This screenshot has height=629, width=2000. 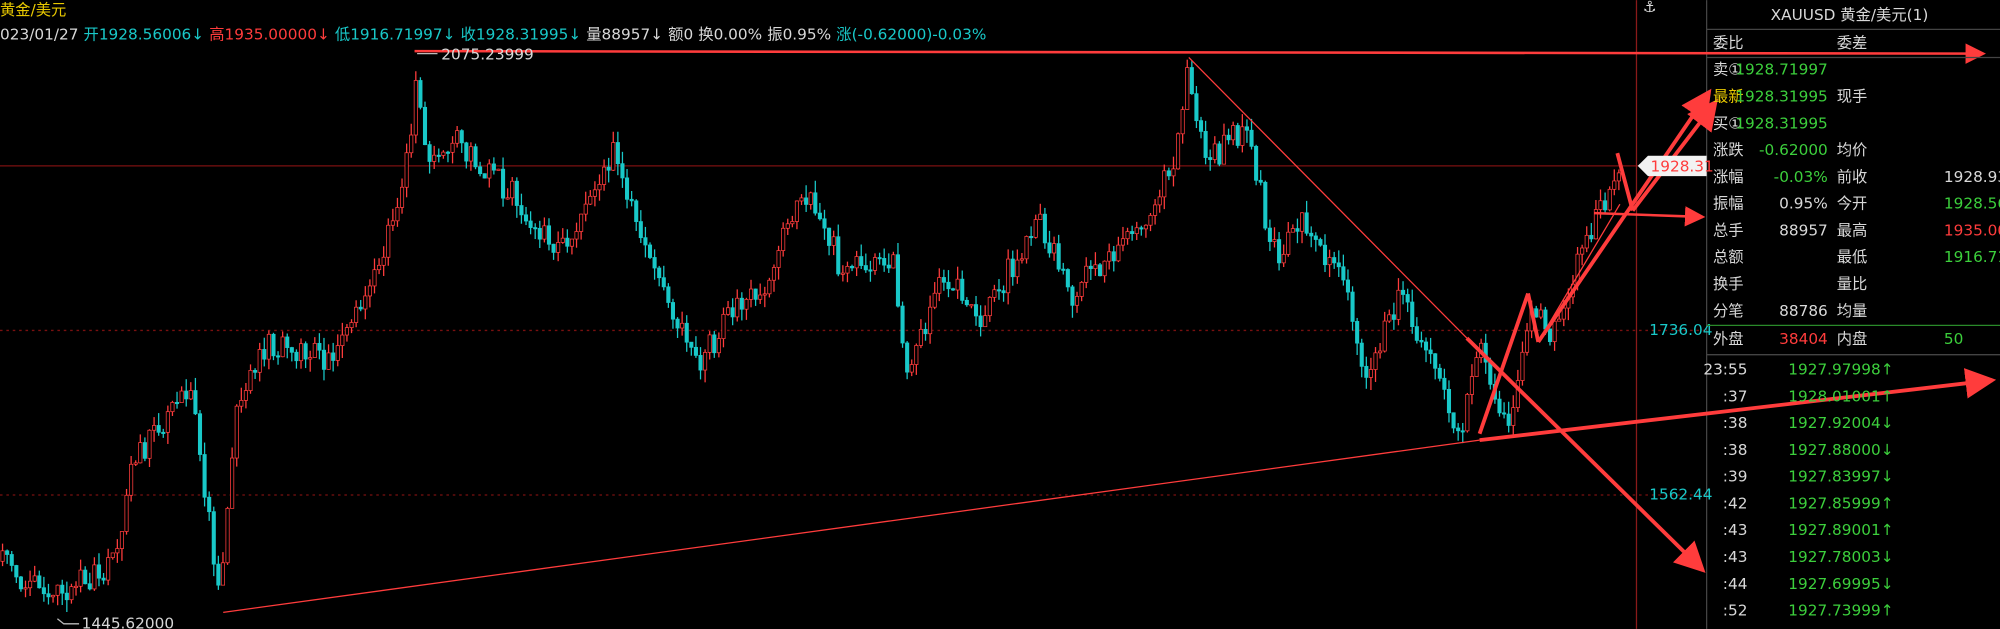 I want to click on quote-value: 38404, so click(x=1803, y=339).